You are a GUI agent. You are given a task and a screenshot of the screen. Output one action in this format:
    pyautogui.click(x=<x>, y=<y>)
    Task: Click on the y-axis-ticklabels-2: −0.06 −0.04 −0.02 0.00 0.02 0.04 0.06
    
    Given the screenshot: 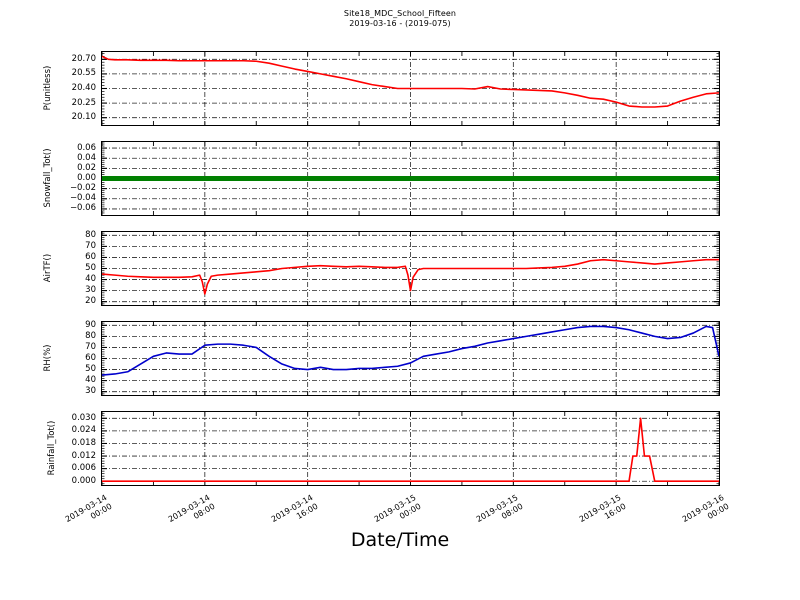 What is the action you would take?
    pyautogui.click(x=68, y=178)
    